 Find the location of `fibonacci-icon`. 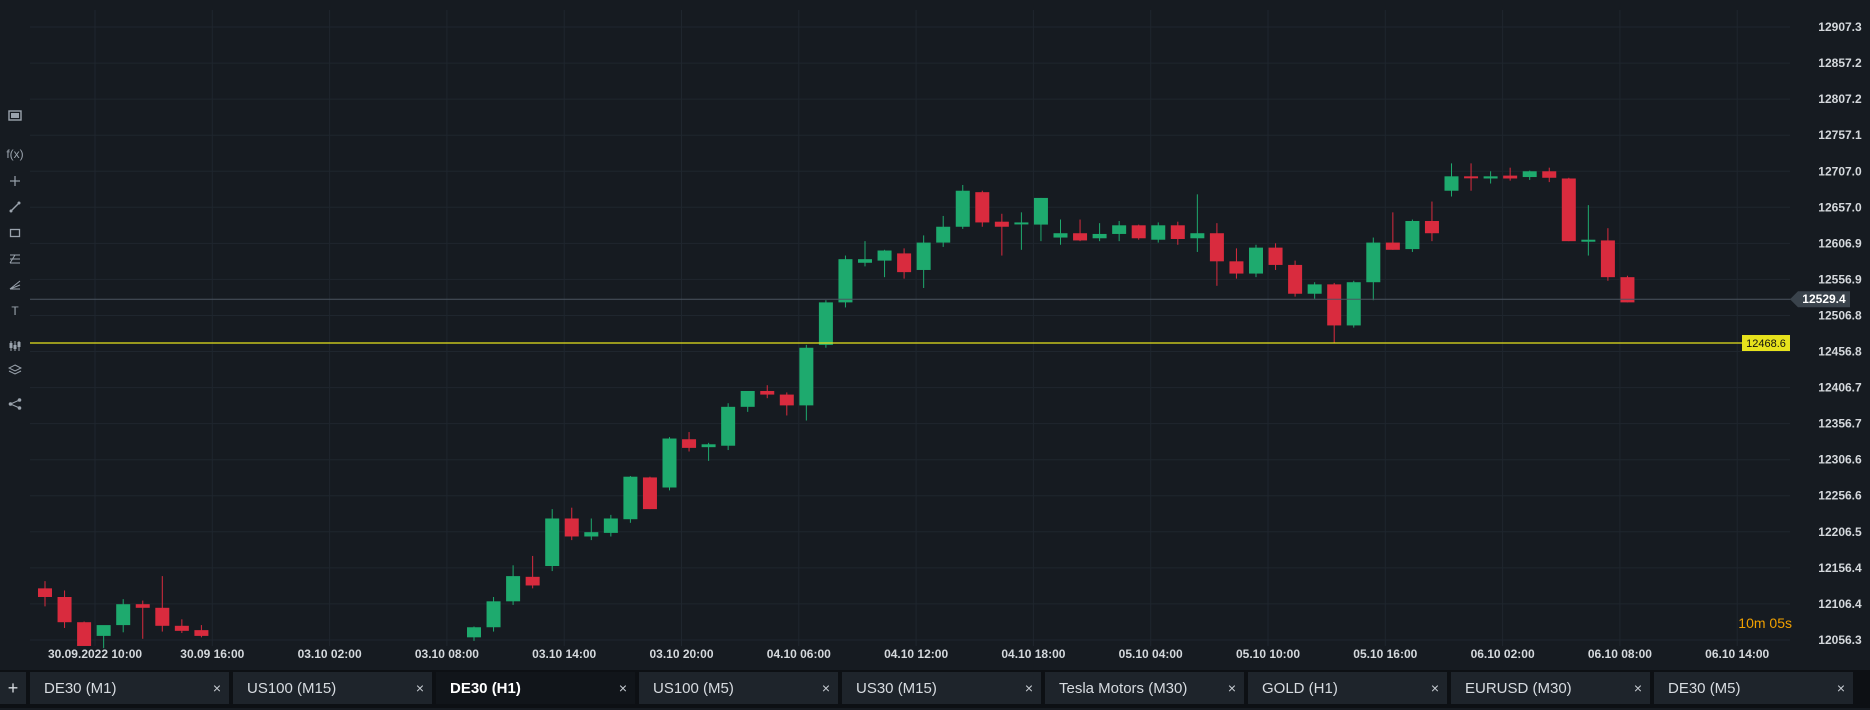

fibonacci-icon is located at coordinates (15, 259).